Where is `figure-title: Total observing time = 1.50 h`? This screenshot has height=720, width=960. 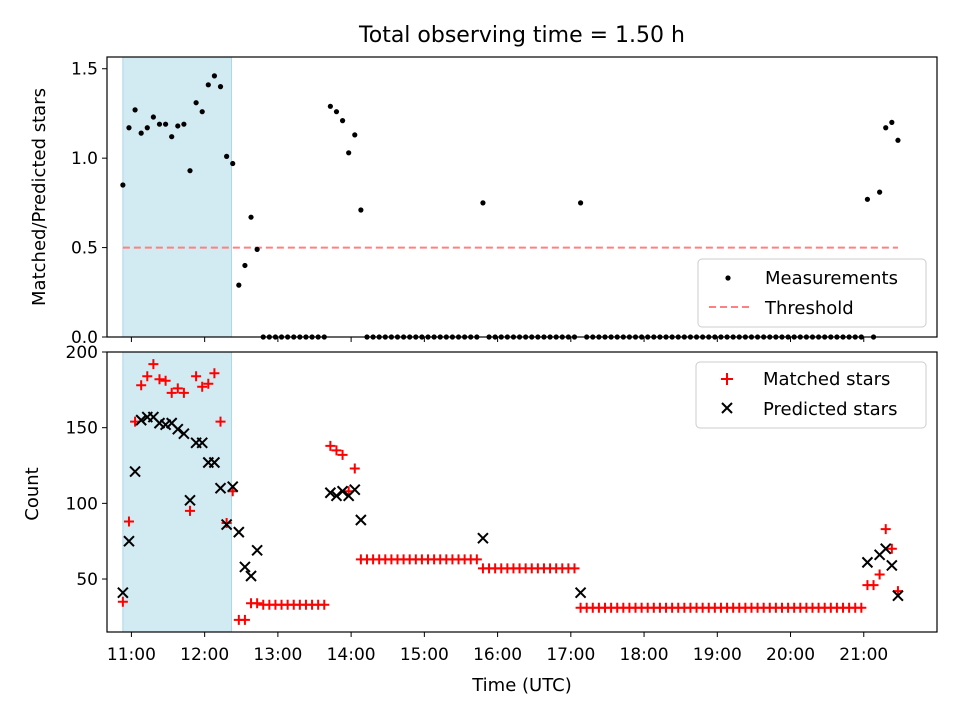 figure-title: Total observing time = 1.50 h is located at coordinates (521, 35).